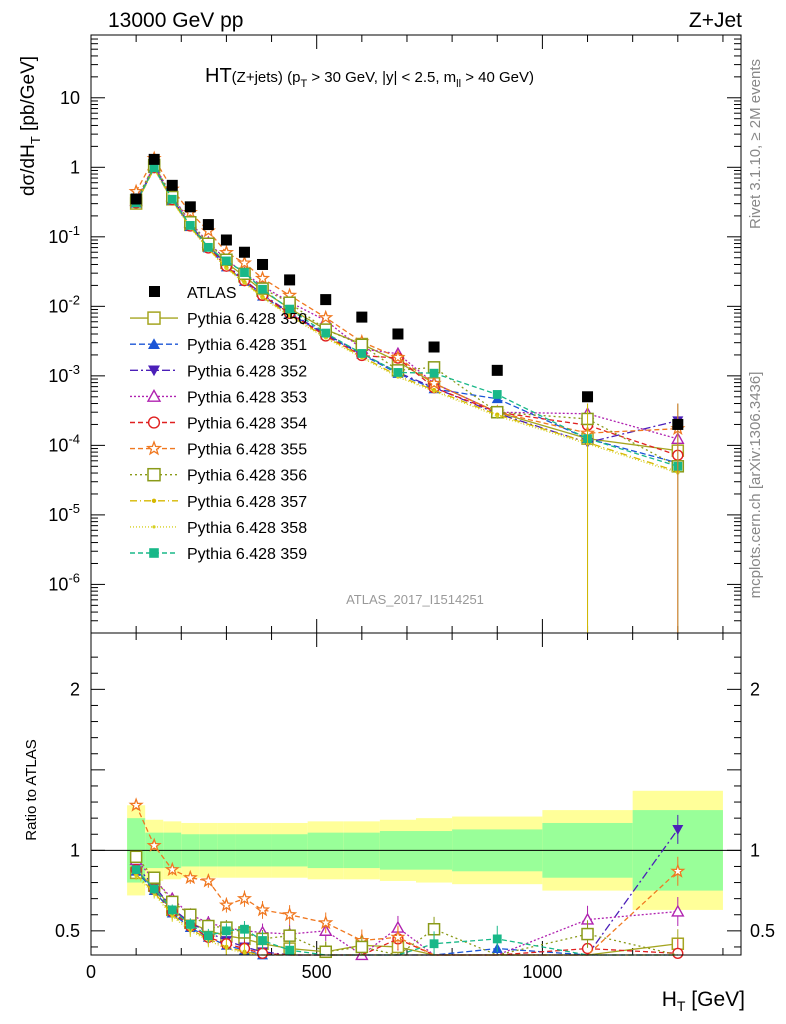 The width and height of the screenshot is (786, 1024). I want to click on y-tick-label-main: 10, so click(70, 98).